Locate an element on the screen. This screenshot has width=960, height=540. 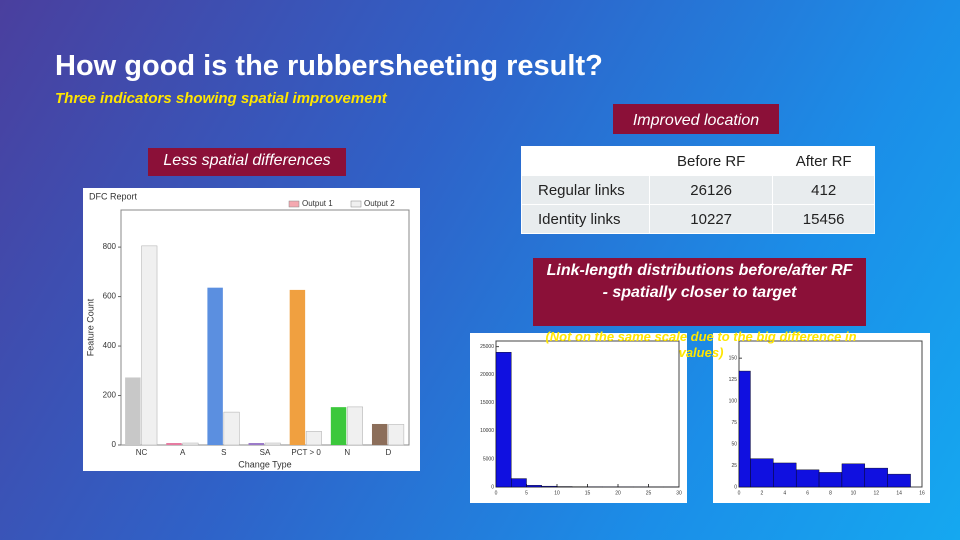
y-tick-label: 20000 is located at coordinates (487, 375).